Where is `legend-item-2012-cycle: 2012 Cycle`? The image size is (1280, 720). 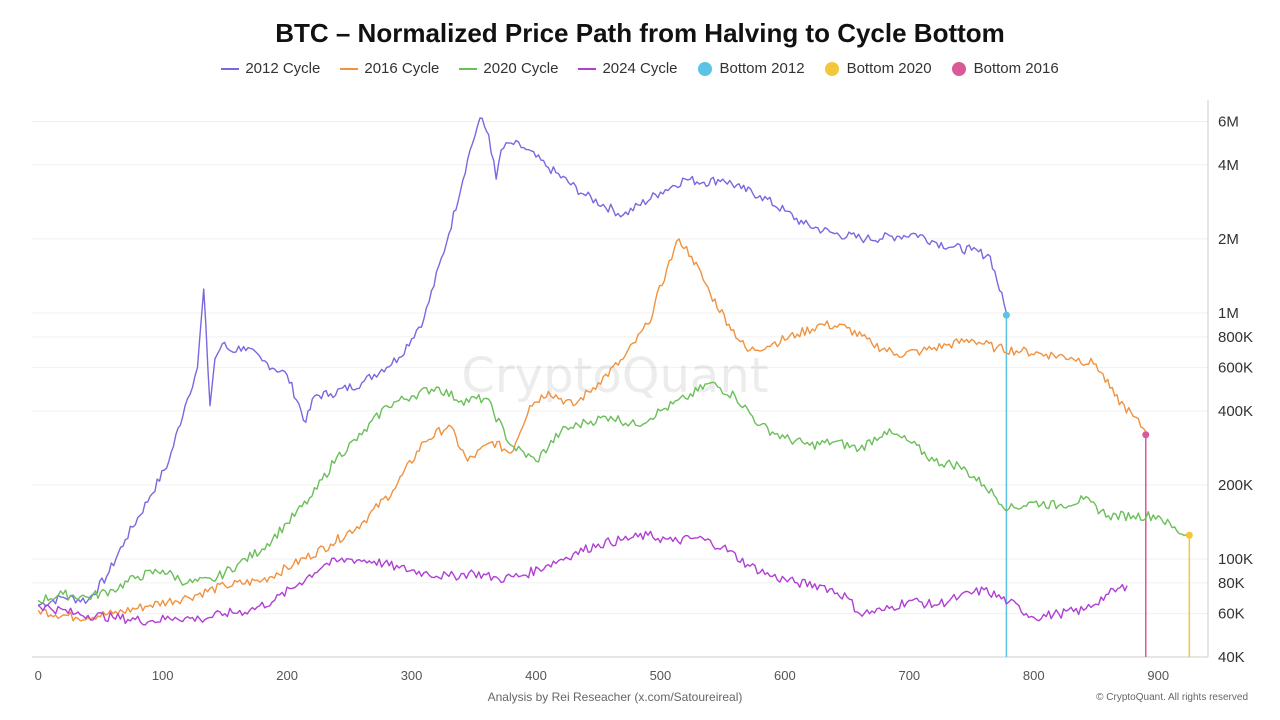
legend-item-2012-cycle: 2012 Cycle is located at coordinates (270, 68).